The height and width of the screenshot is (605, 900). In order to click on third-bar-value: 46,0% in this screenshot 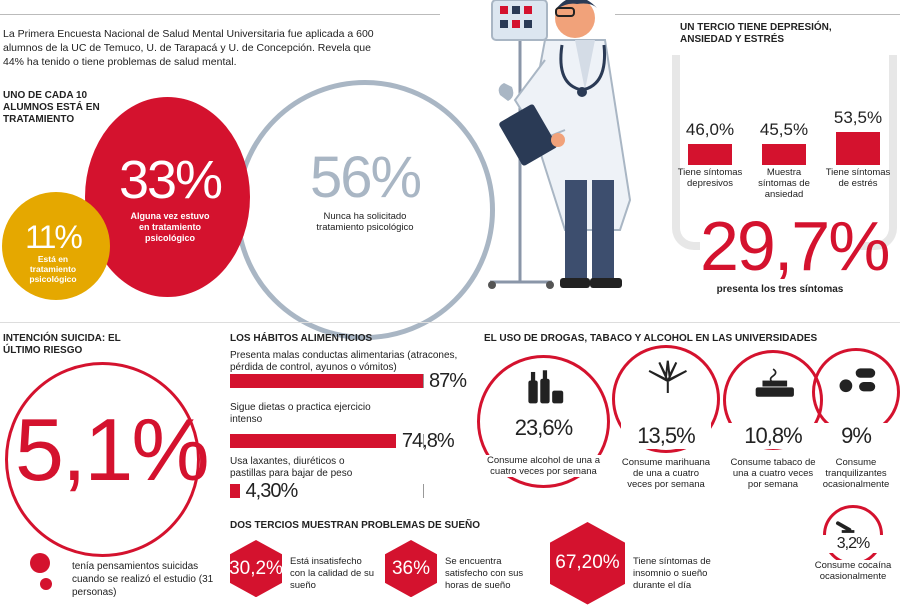, I will do `click(710, 129)`.